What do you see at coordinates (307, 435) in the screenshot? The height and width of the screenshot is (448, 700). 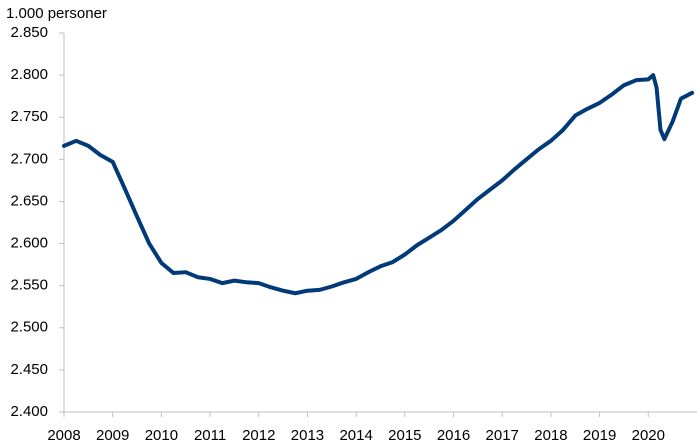 I see `x-tick-label: 2013` at bounding box center [307, 435].